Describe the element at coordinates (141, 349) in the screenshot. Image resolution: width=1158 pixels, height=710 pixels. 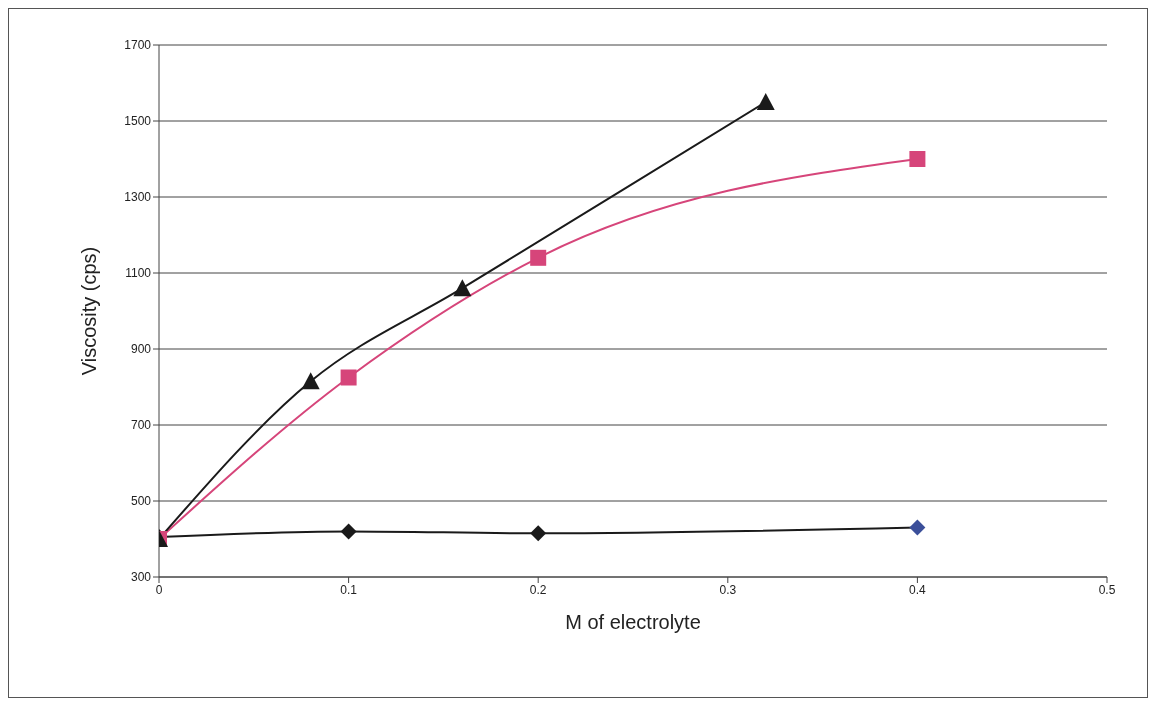
I see `y-tick-label: 900` at that location.